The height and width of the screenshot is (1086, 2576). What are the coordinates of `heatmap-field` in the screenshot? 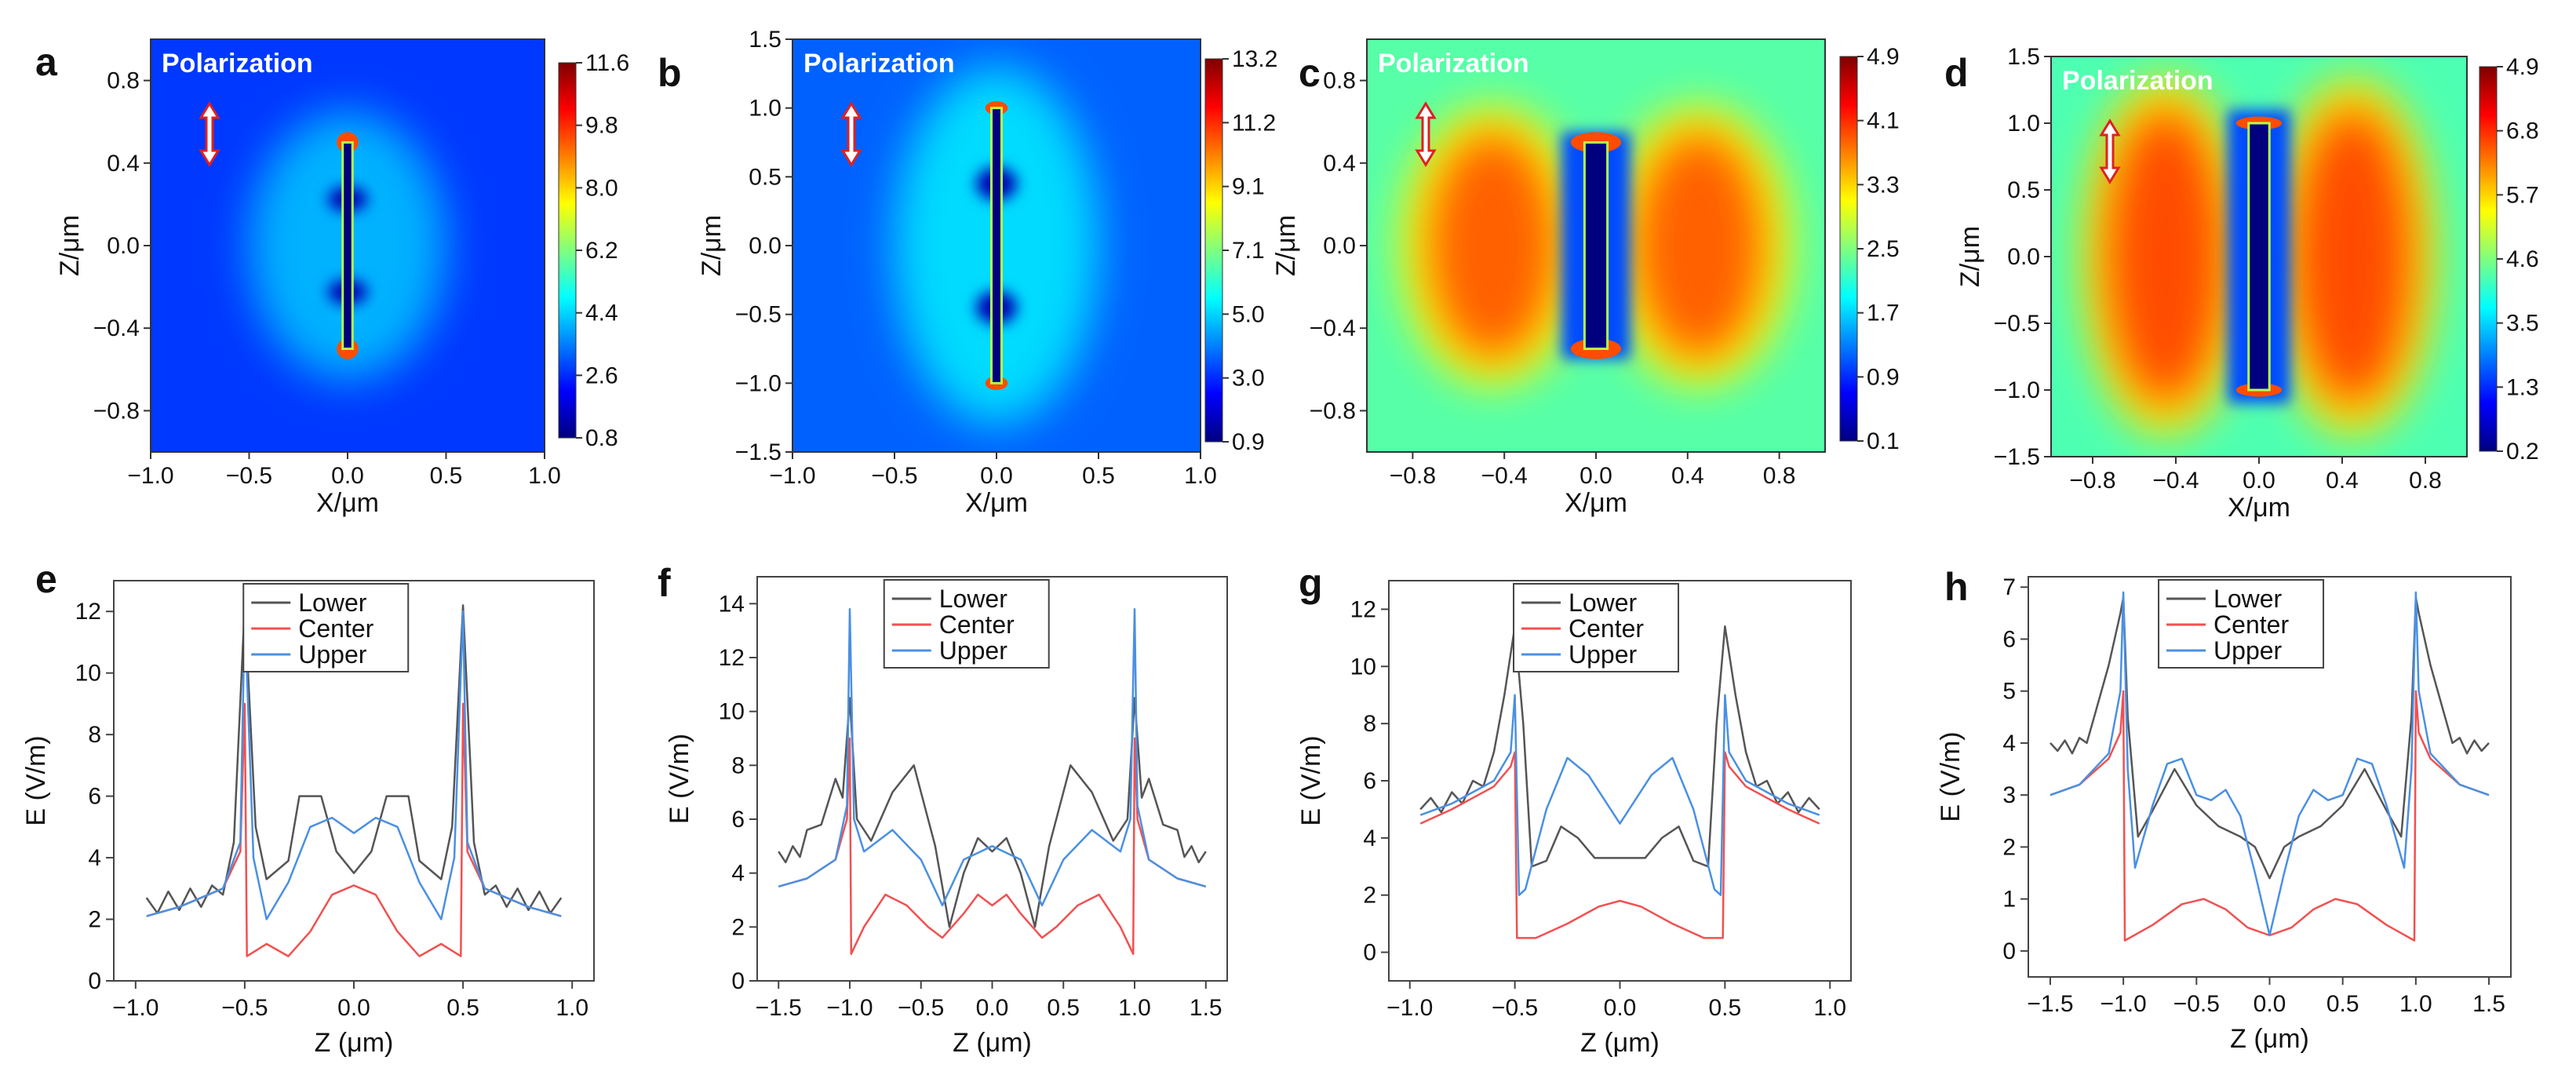 It's located at (1596, 245).